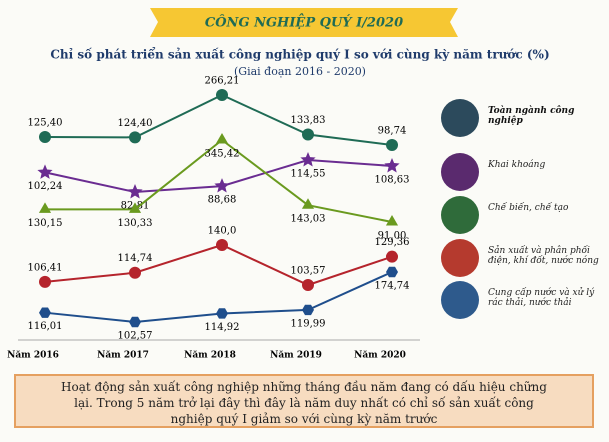 The height and width of the screenshot is (442, 609). I want to click on header: CÔNG NGHIỆP QUÝ I/2020, so click(304, 22).